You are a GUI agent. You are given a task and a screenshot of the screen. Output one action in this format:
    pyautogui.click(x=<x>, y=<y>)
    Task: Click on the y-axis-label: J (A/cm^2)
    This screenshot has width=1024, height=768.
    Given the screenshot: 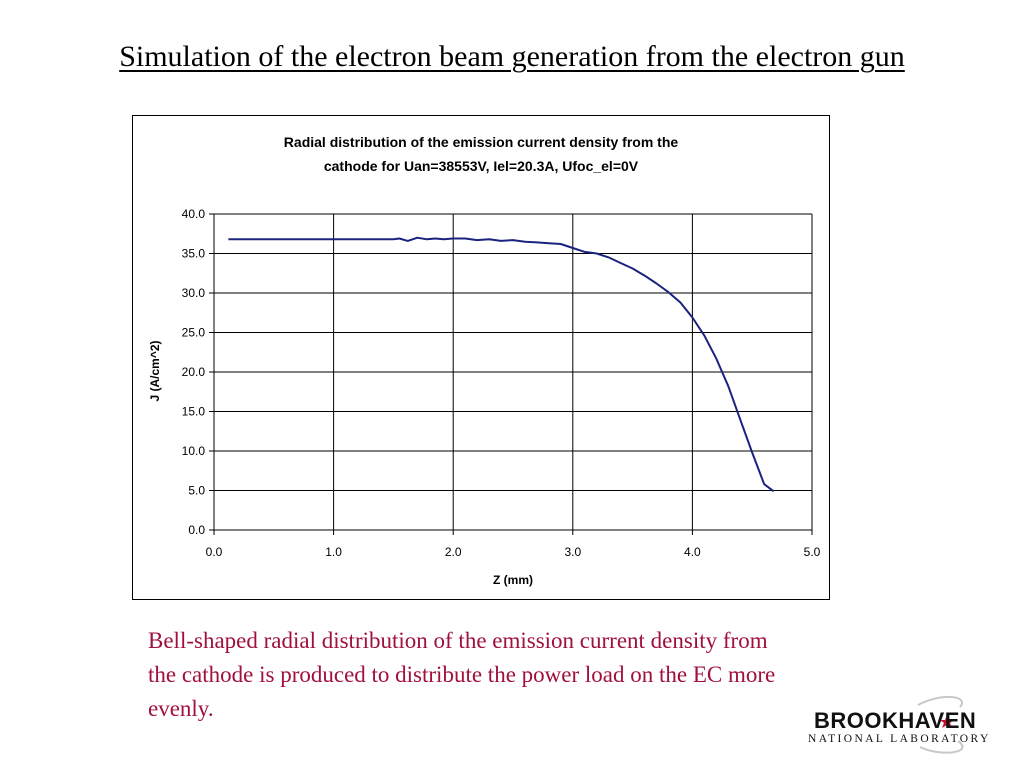 What is the action you would take?
    pyautogui.click(x=155, y=370)
    